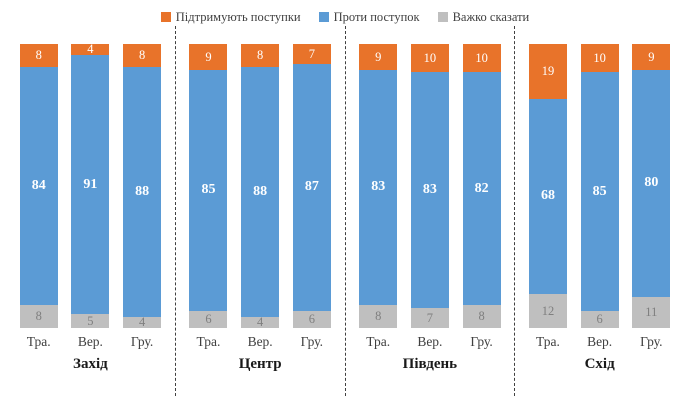 The height and width of the screenshot is (400, 690). I want to click on bar-segment: 82, so click(481, 189).